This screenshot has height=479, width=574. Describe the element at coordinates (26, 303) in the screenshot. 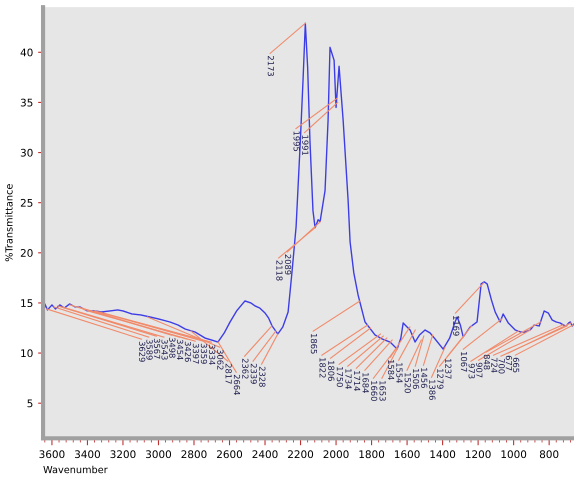

I see `y-tick-label: 15` at that location.